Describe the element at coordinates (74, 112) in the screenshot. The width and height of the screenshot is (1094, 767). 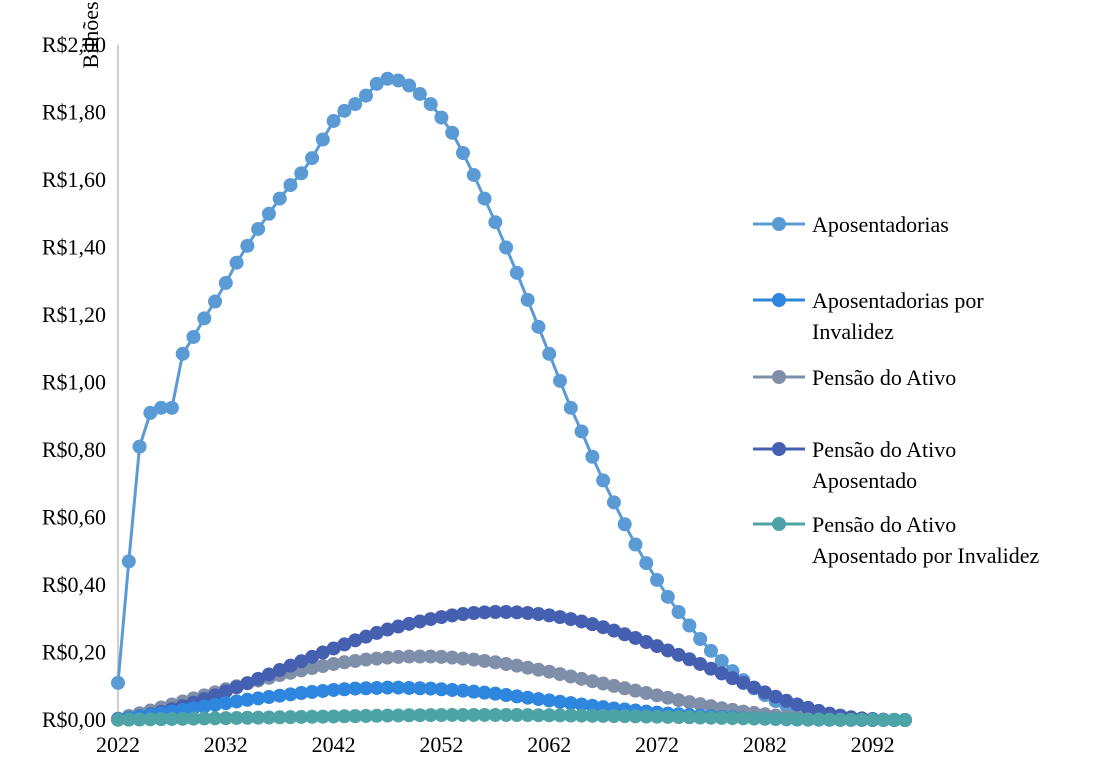
I see `y-tick-label: R$1,80` at that location.